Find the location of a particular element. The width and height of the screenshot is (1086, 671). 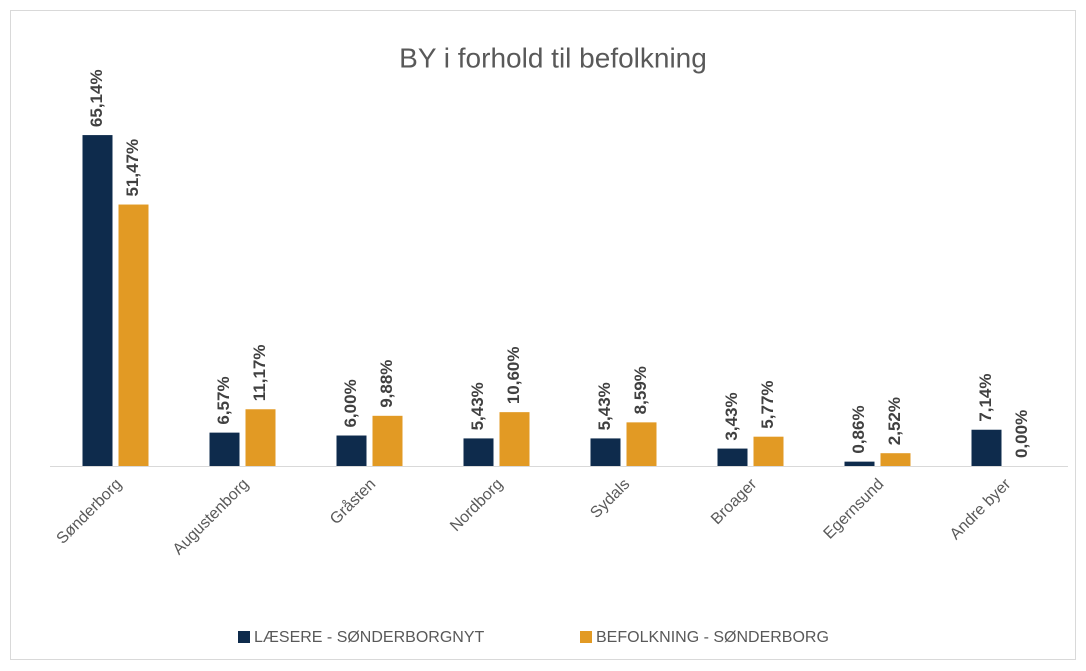

data-label: 51,47% is located at coordinates (132, 168).